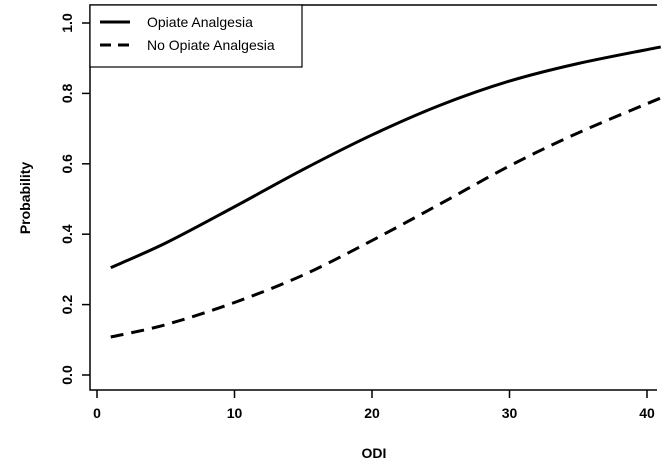 This screenshot has width=667, height=465. I want to click on x-axis-title: ODI, so click(374, 453).